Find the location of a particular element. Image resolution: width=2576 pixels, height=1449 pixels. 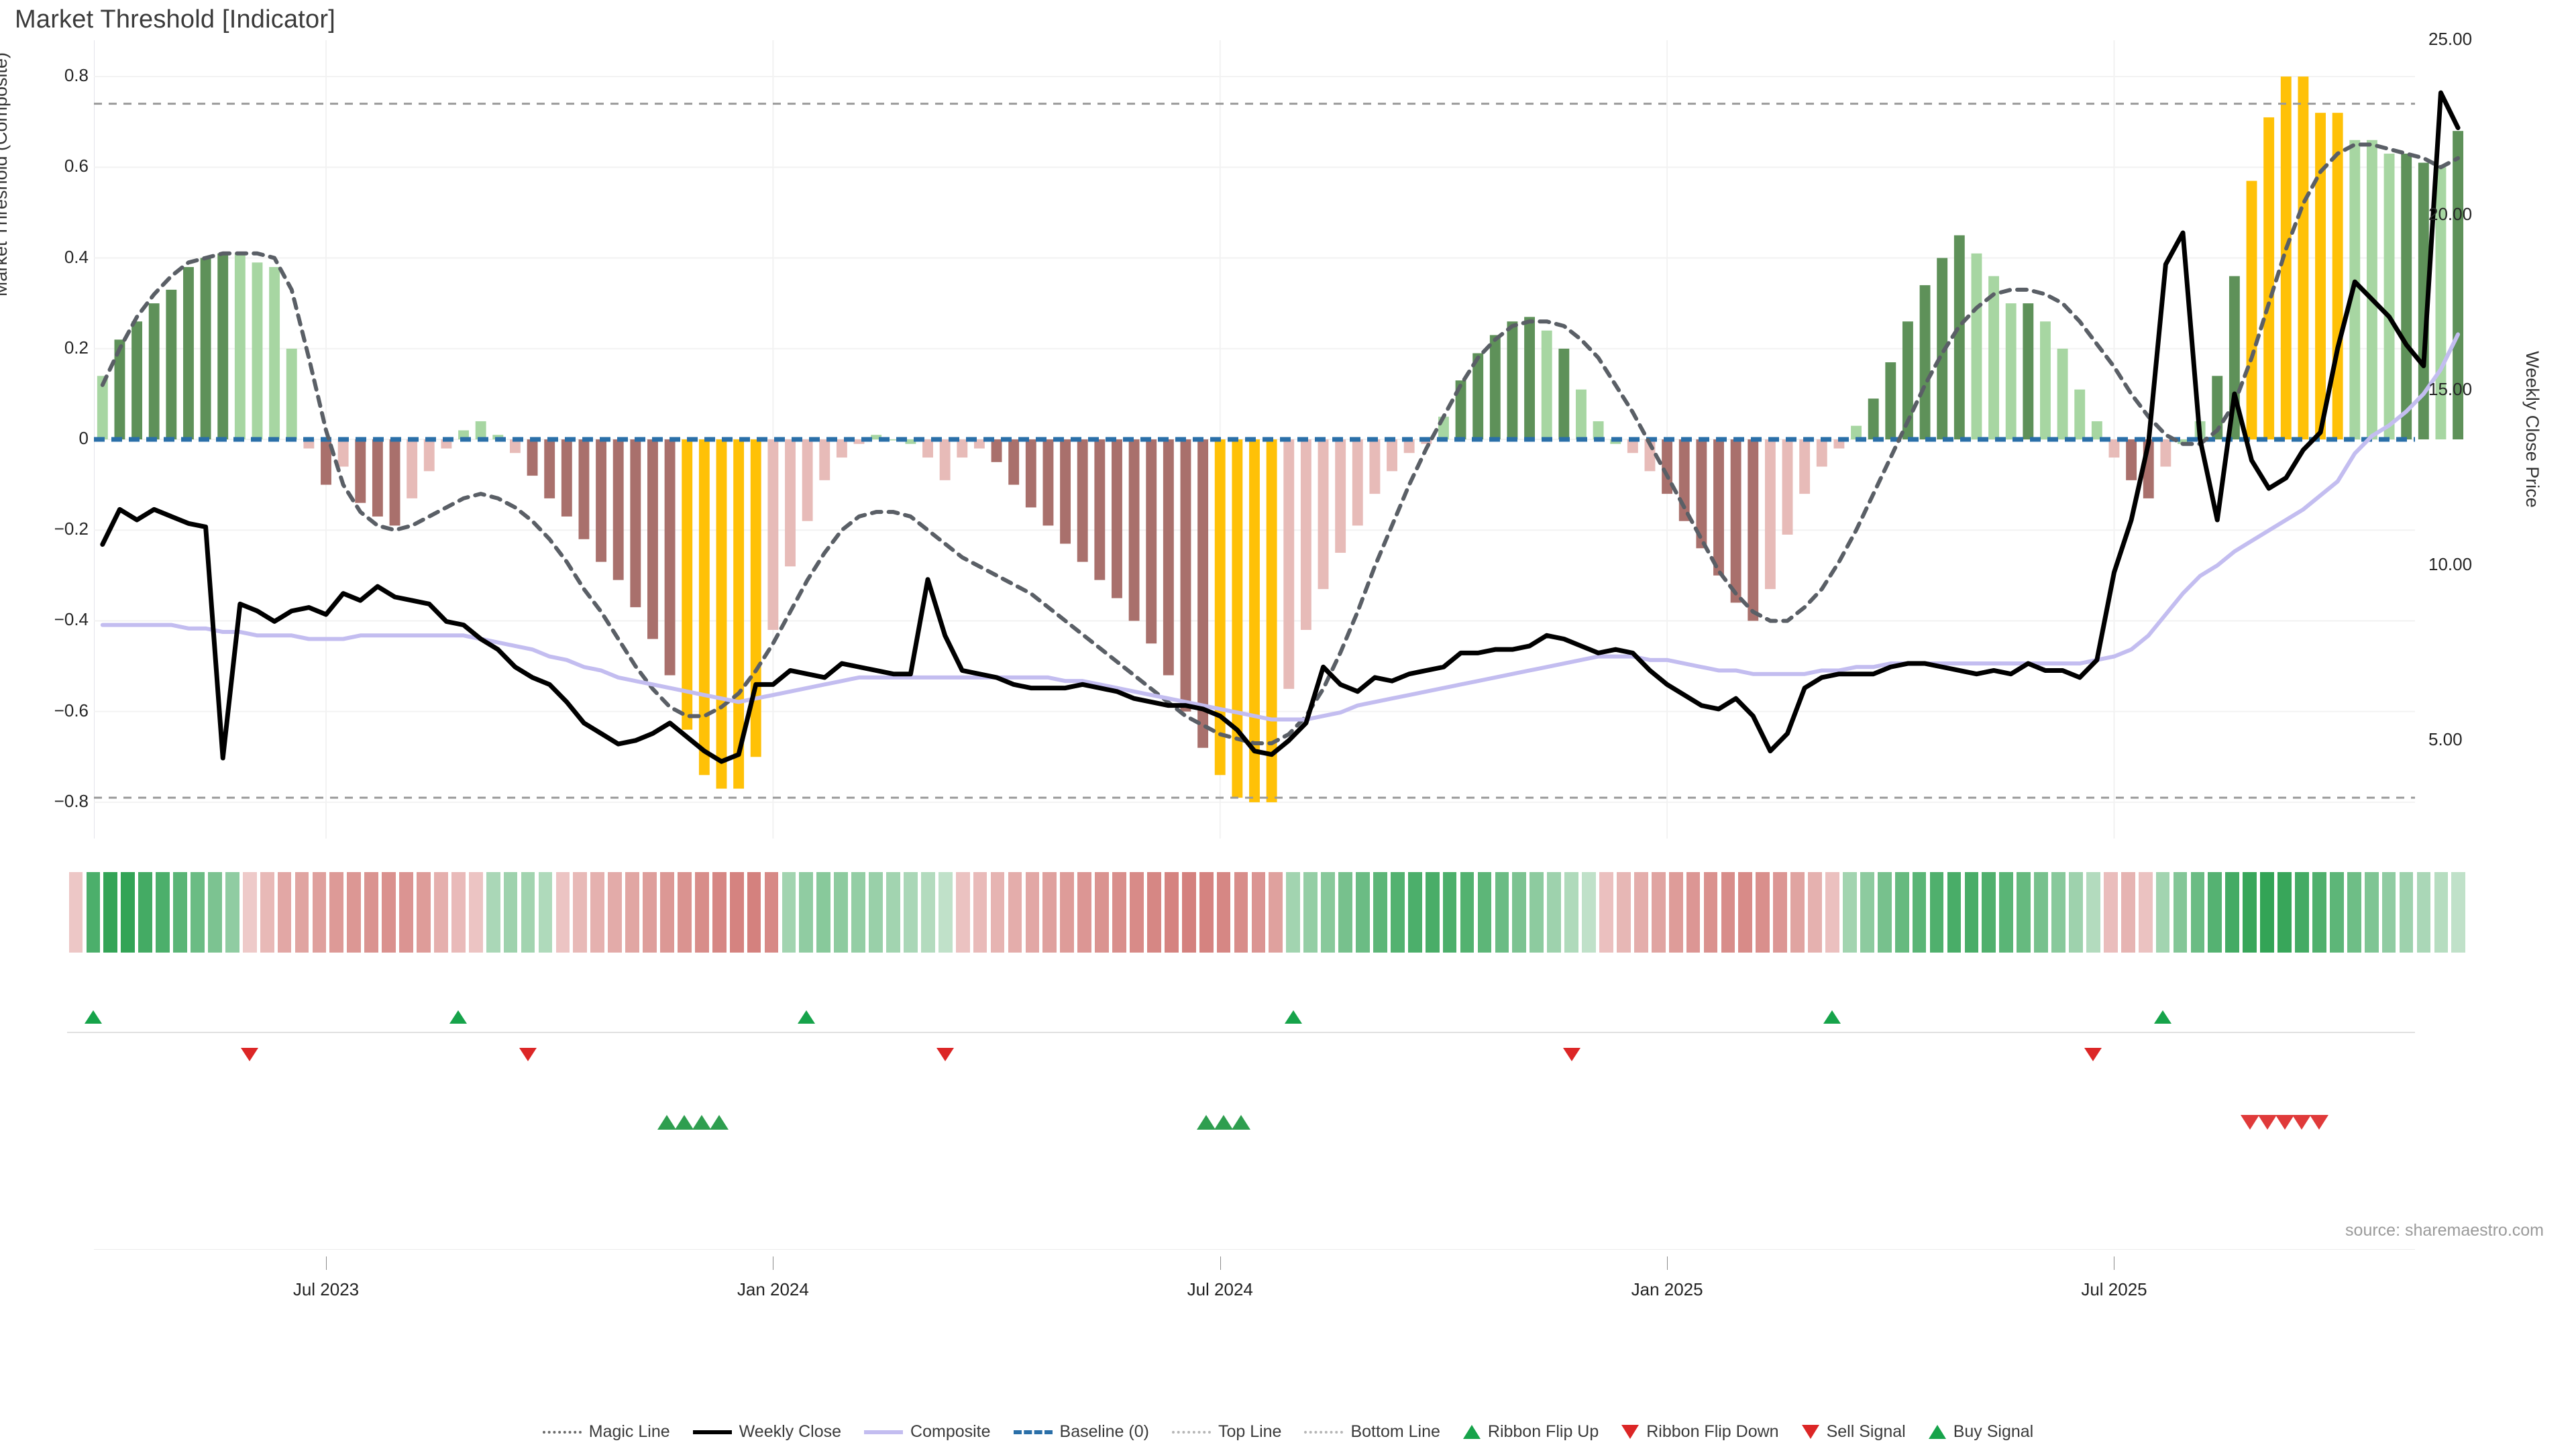

y-tick-left: 0.4 is located at coordinates (76, 256).